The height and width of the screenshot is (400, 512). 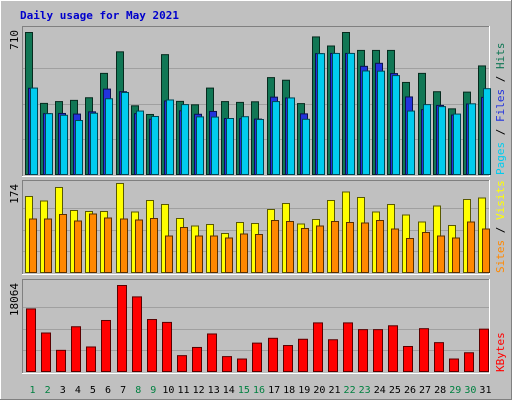 I want to click on x-tick-label: 26, so click(x=410, y=390).